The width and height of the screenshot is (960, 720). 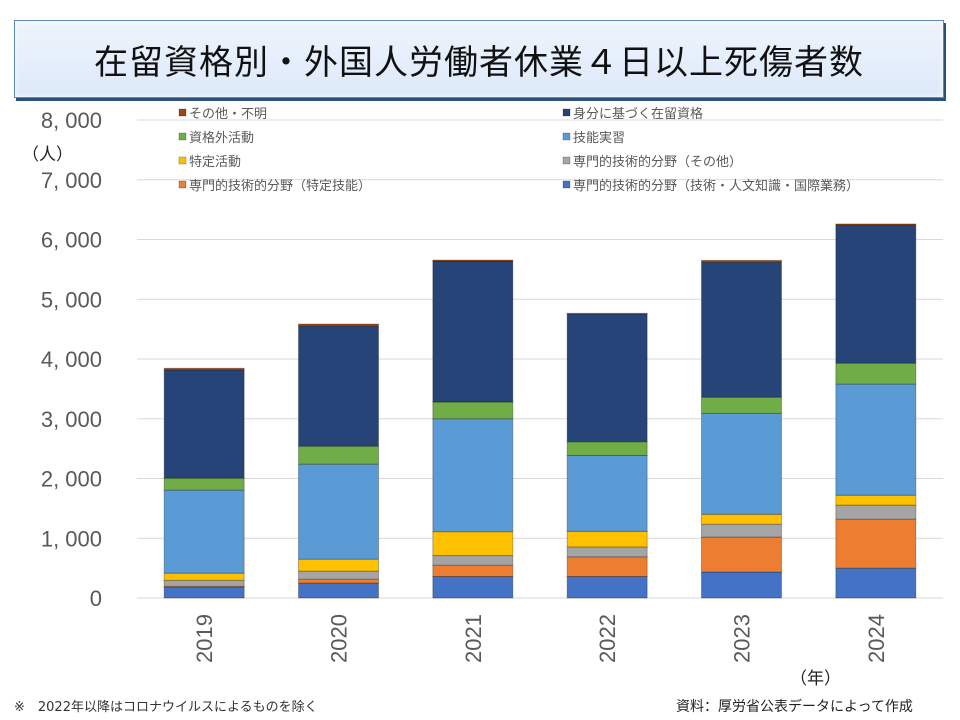 What do you see at coordinates (96, 598) in the screenshot?
I see `y-tick-label: 0` at bounding box center [96, 598].